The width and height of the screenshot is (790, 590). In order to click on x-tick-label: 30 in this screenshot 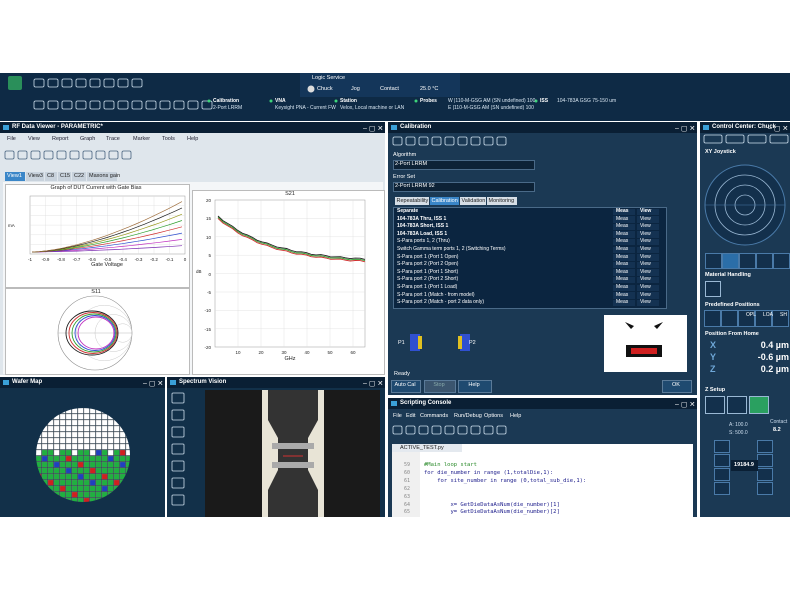, I will do `click(284, 352)`.